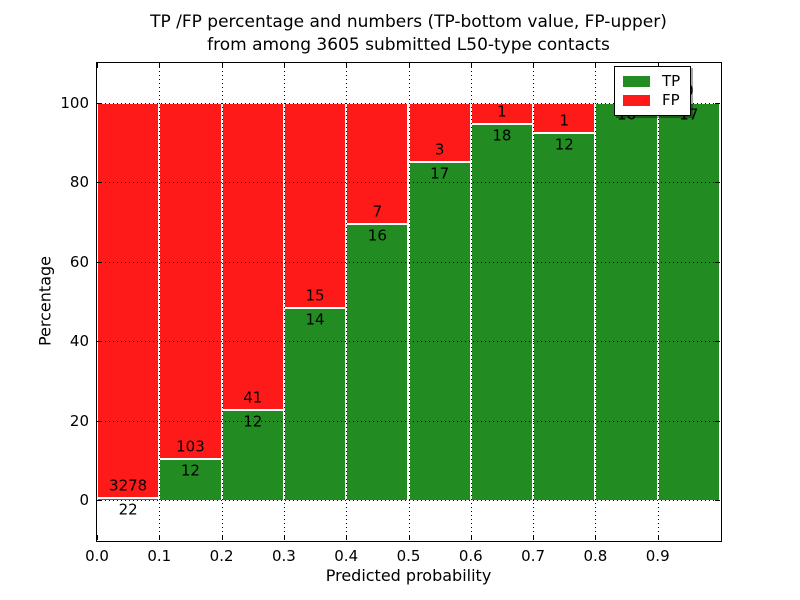 The image size is (800, 600). I want to click on x-tick-label: 0.8, so click(595, 556).